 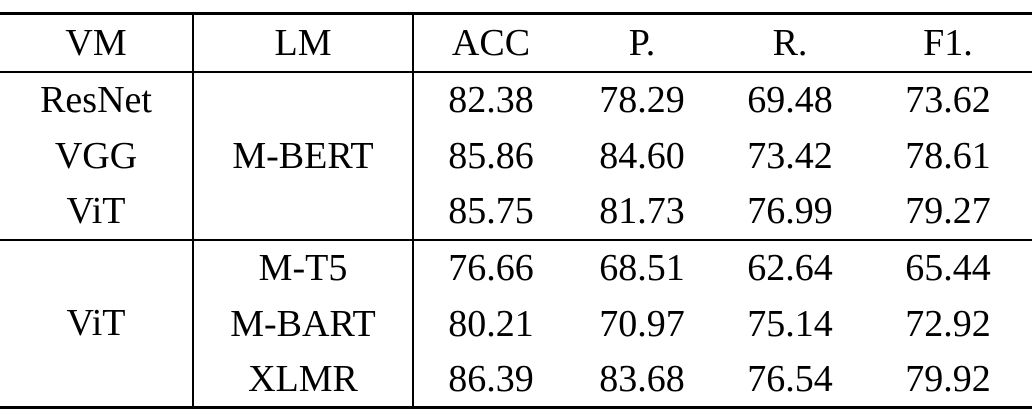 I want to click on cell-lm: M-T5, so click(x=303, y=267).